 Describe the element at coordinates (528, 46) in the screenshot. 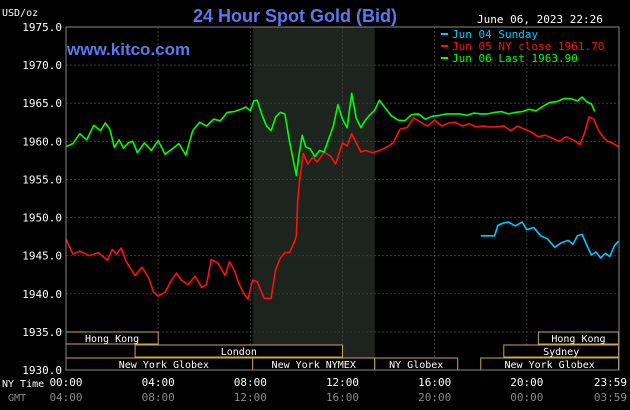

I see `legend-entry-jun05: Jun 05 NY close 1961.70` at that location.